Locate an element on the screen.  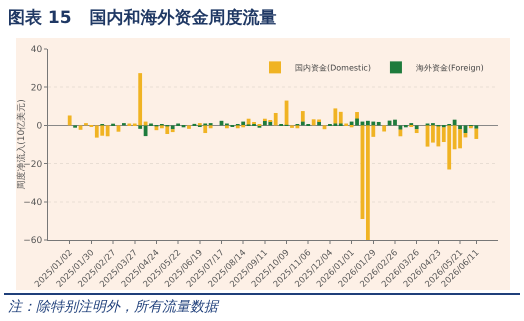
text: 注：除特别注明外，所有流量数据 is located at coordinates (113, 307).